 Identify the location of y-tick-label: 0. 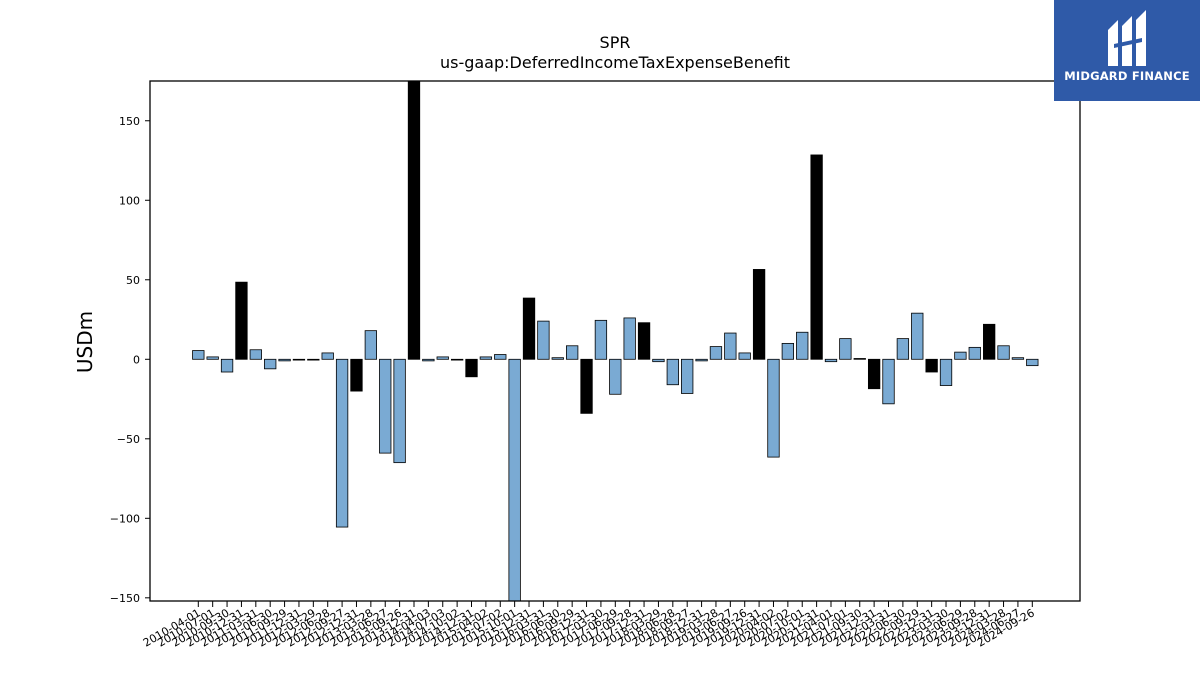
(136, 359).